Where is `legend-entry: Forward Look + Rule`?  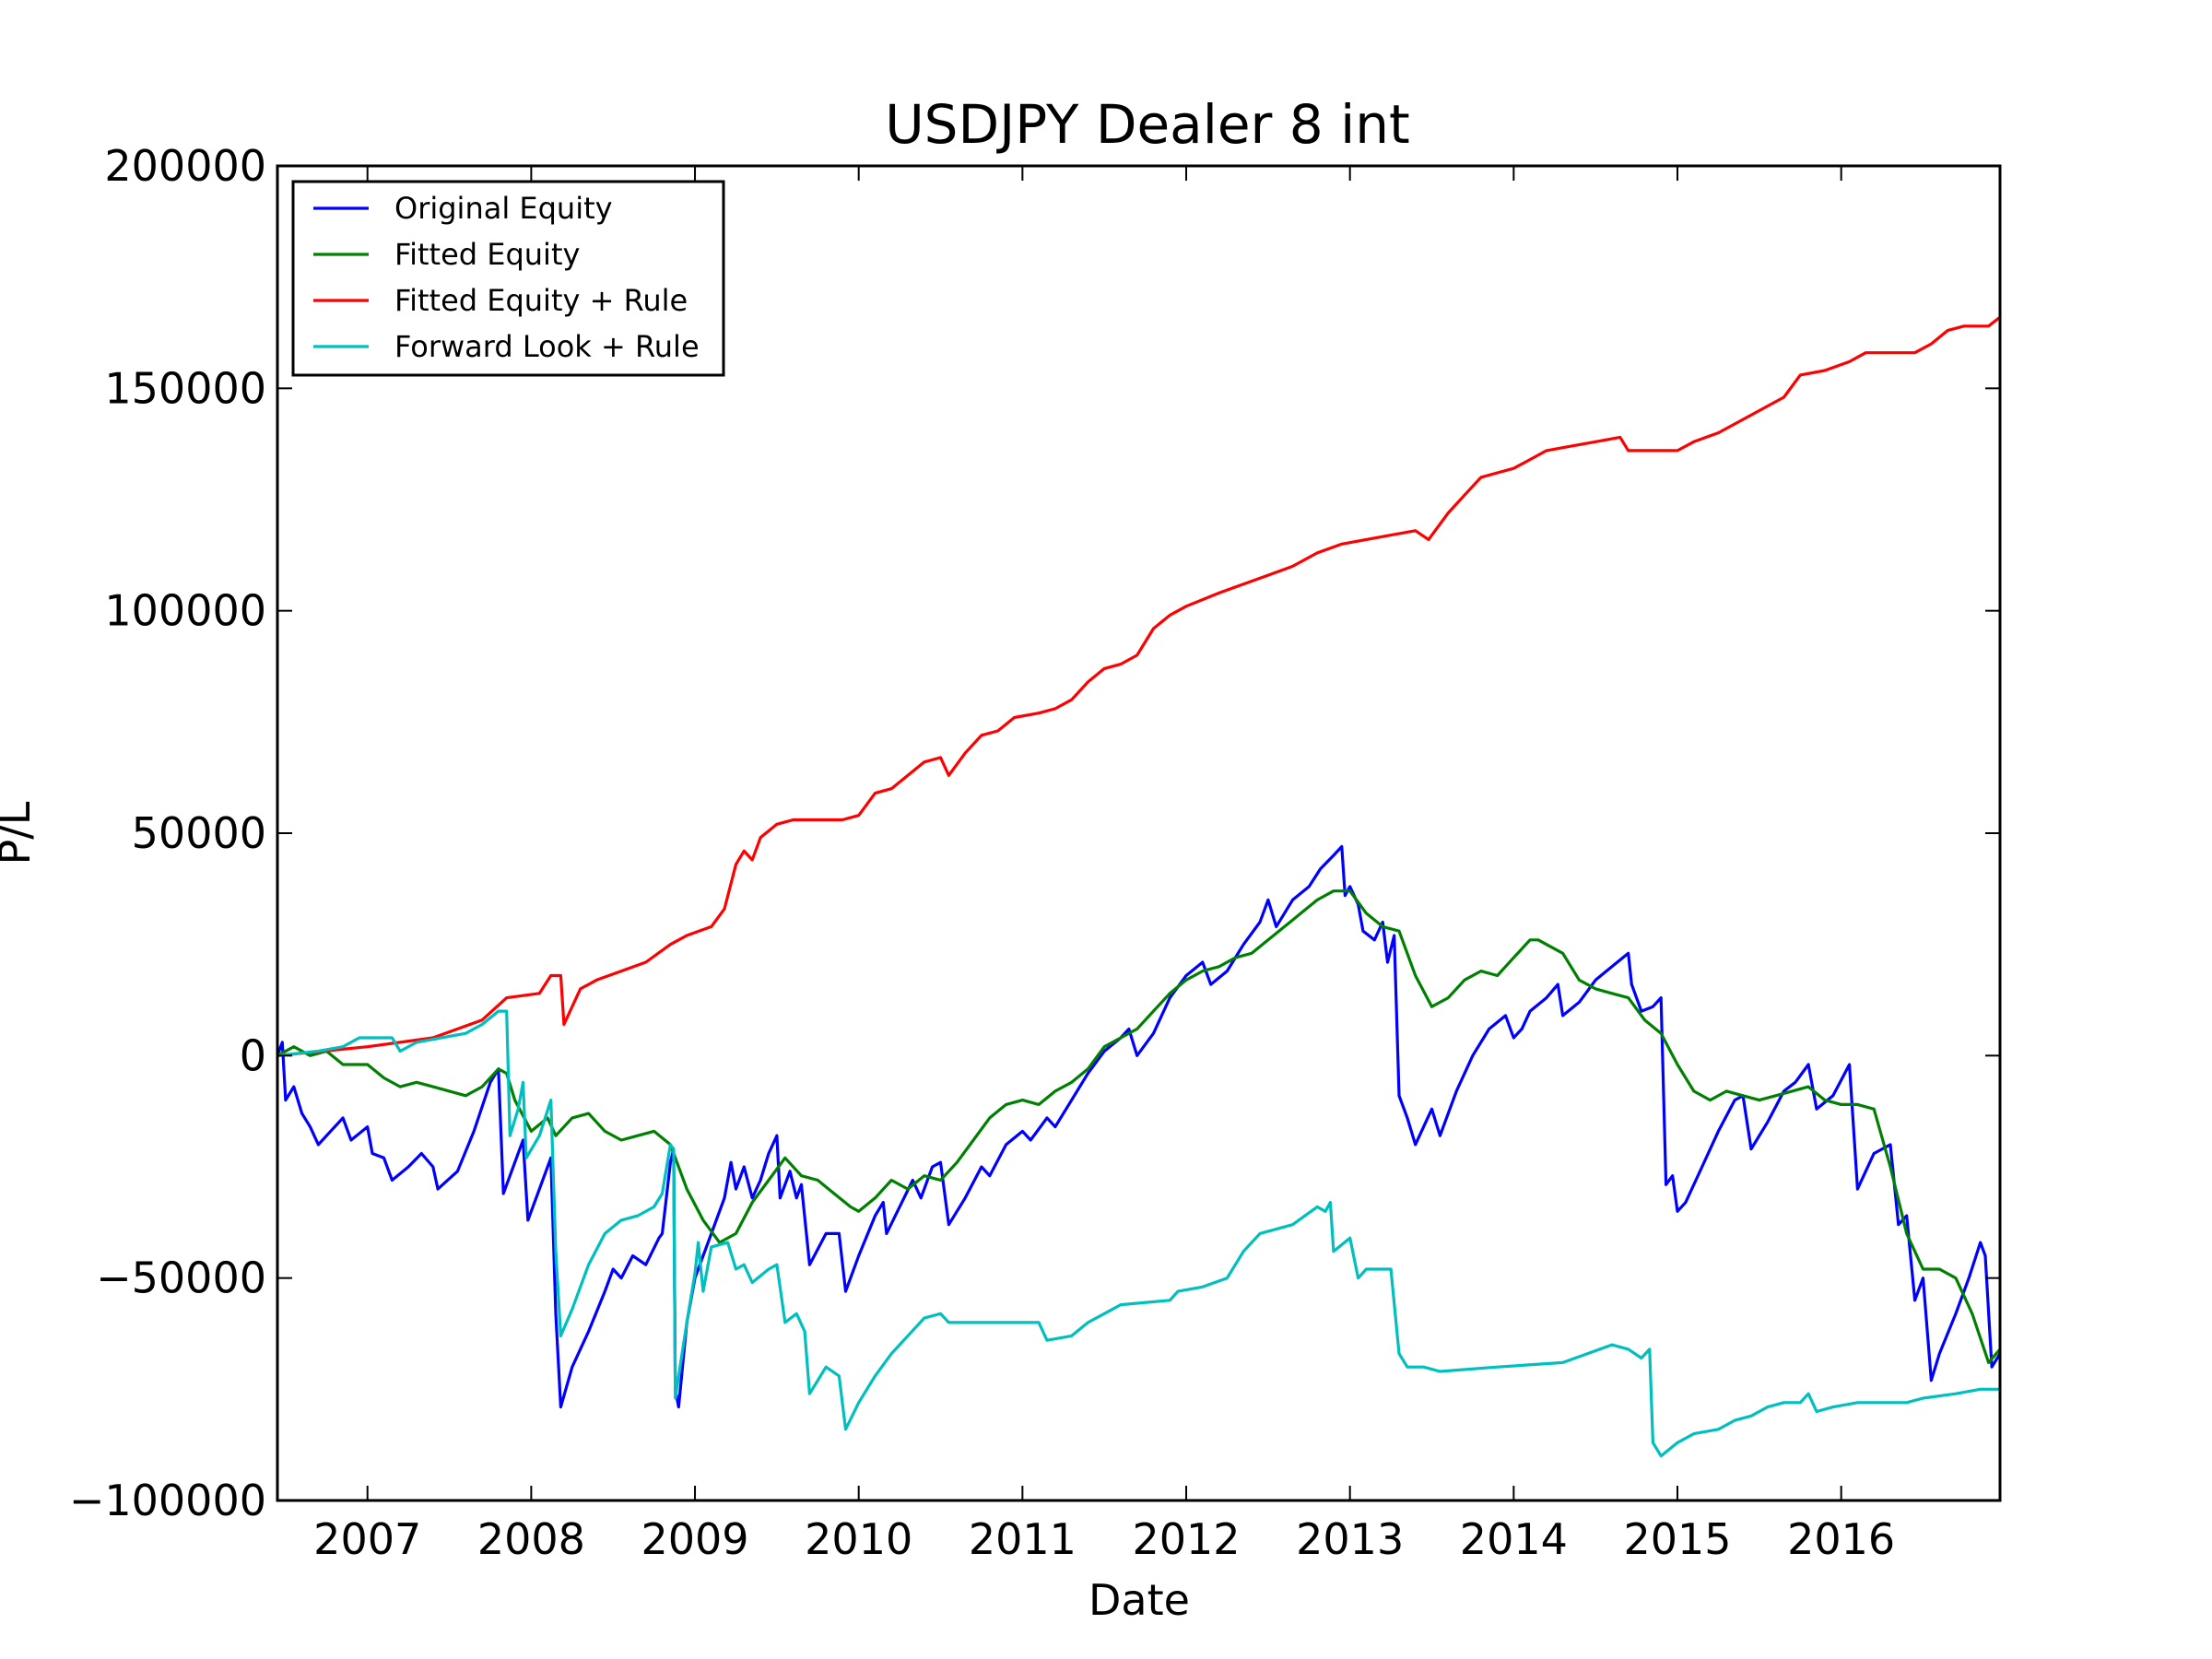
legend-entry: Forward Look + Rule is located at coordinates (506, 346).